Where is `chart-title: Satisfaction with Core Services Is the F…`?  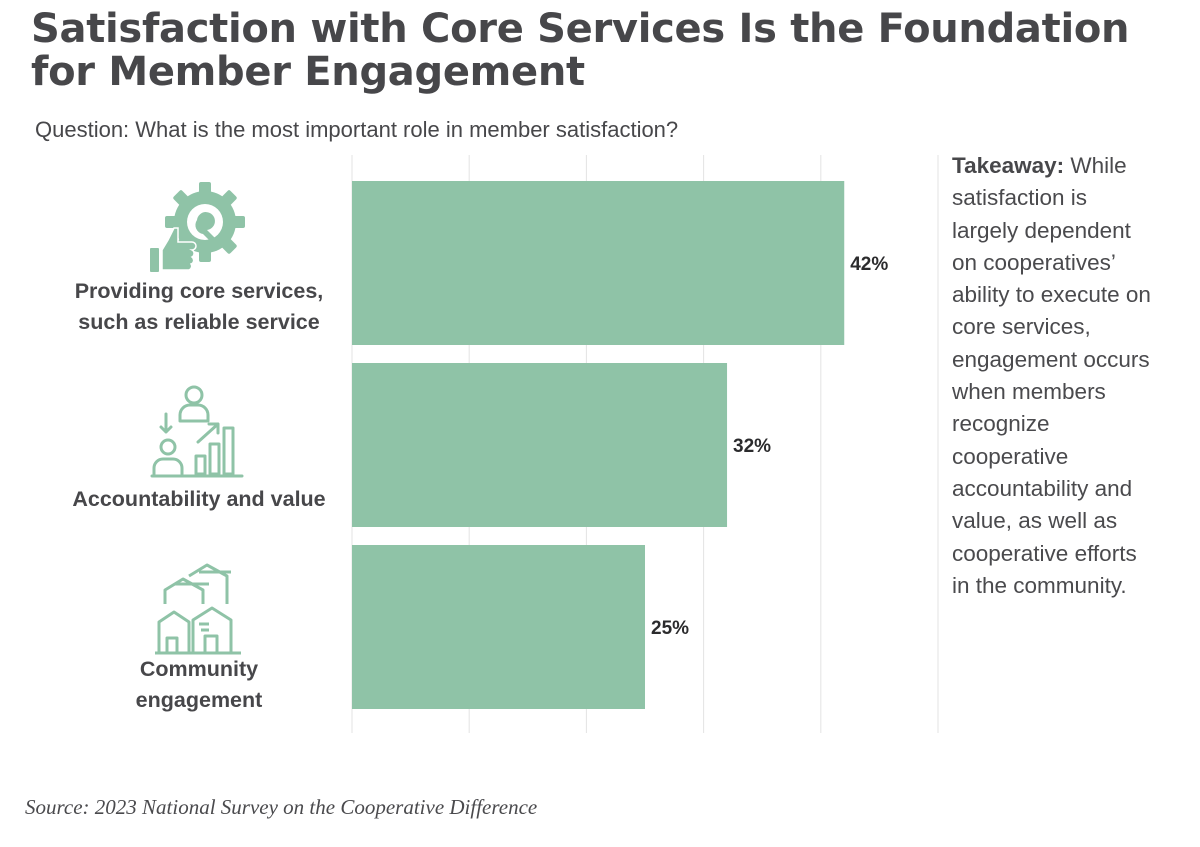 chart-title: Satisfaction with Core Services Is the F… is located at coordinates (580, 50).